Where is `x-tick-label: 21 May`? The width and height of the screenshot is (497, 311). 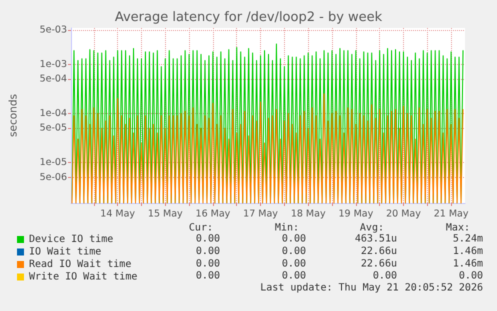
x-tick-label: 21 May is located at coordinates (451, 214).